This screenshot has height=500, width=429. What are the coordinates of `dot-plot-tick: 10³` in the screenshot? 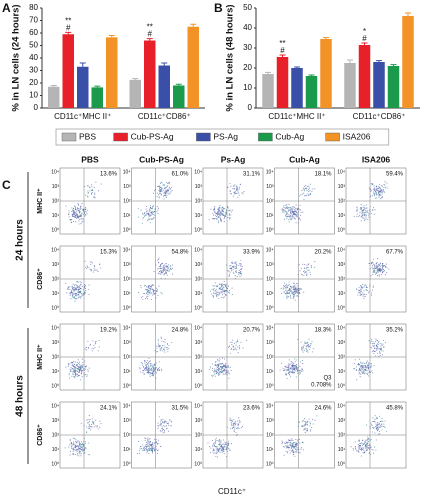 It's located at (199, 343).